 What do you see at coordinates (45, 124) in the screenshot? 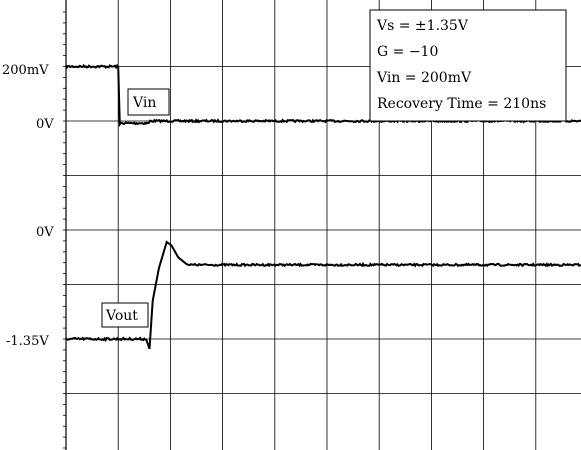
I see `y-label-vin-zero: 0V` at bounding box center [45, 124].